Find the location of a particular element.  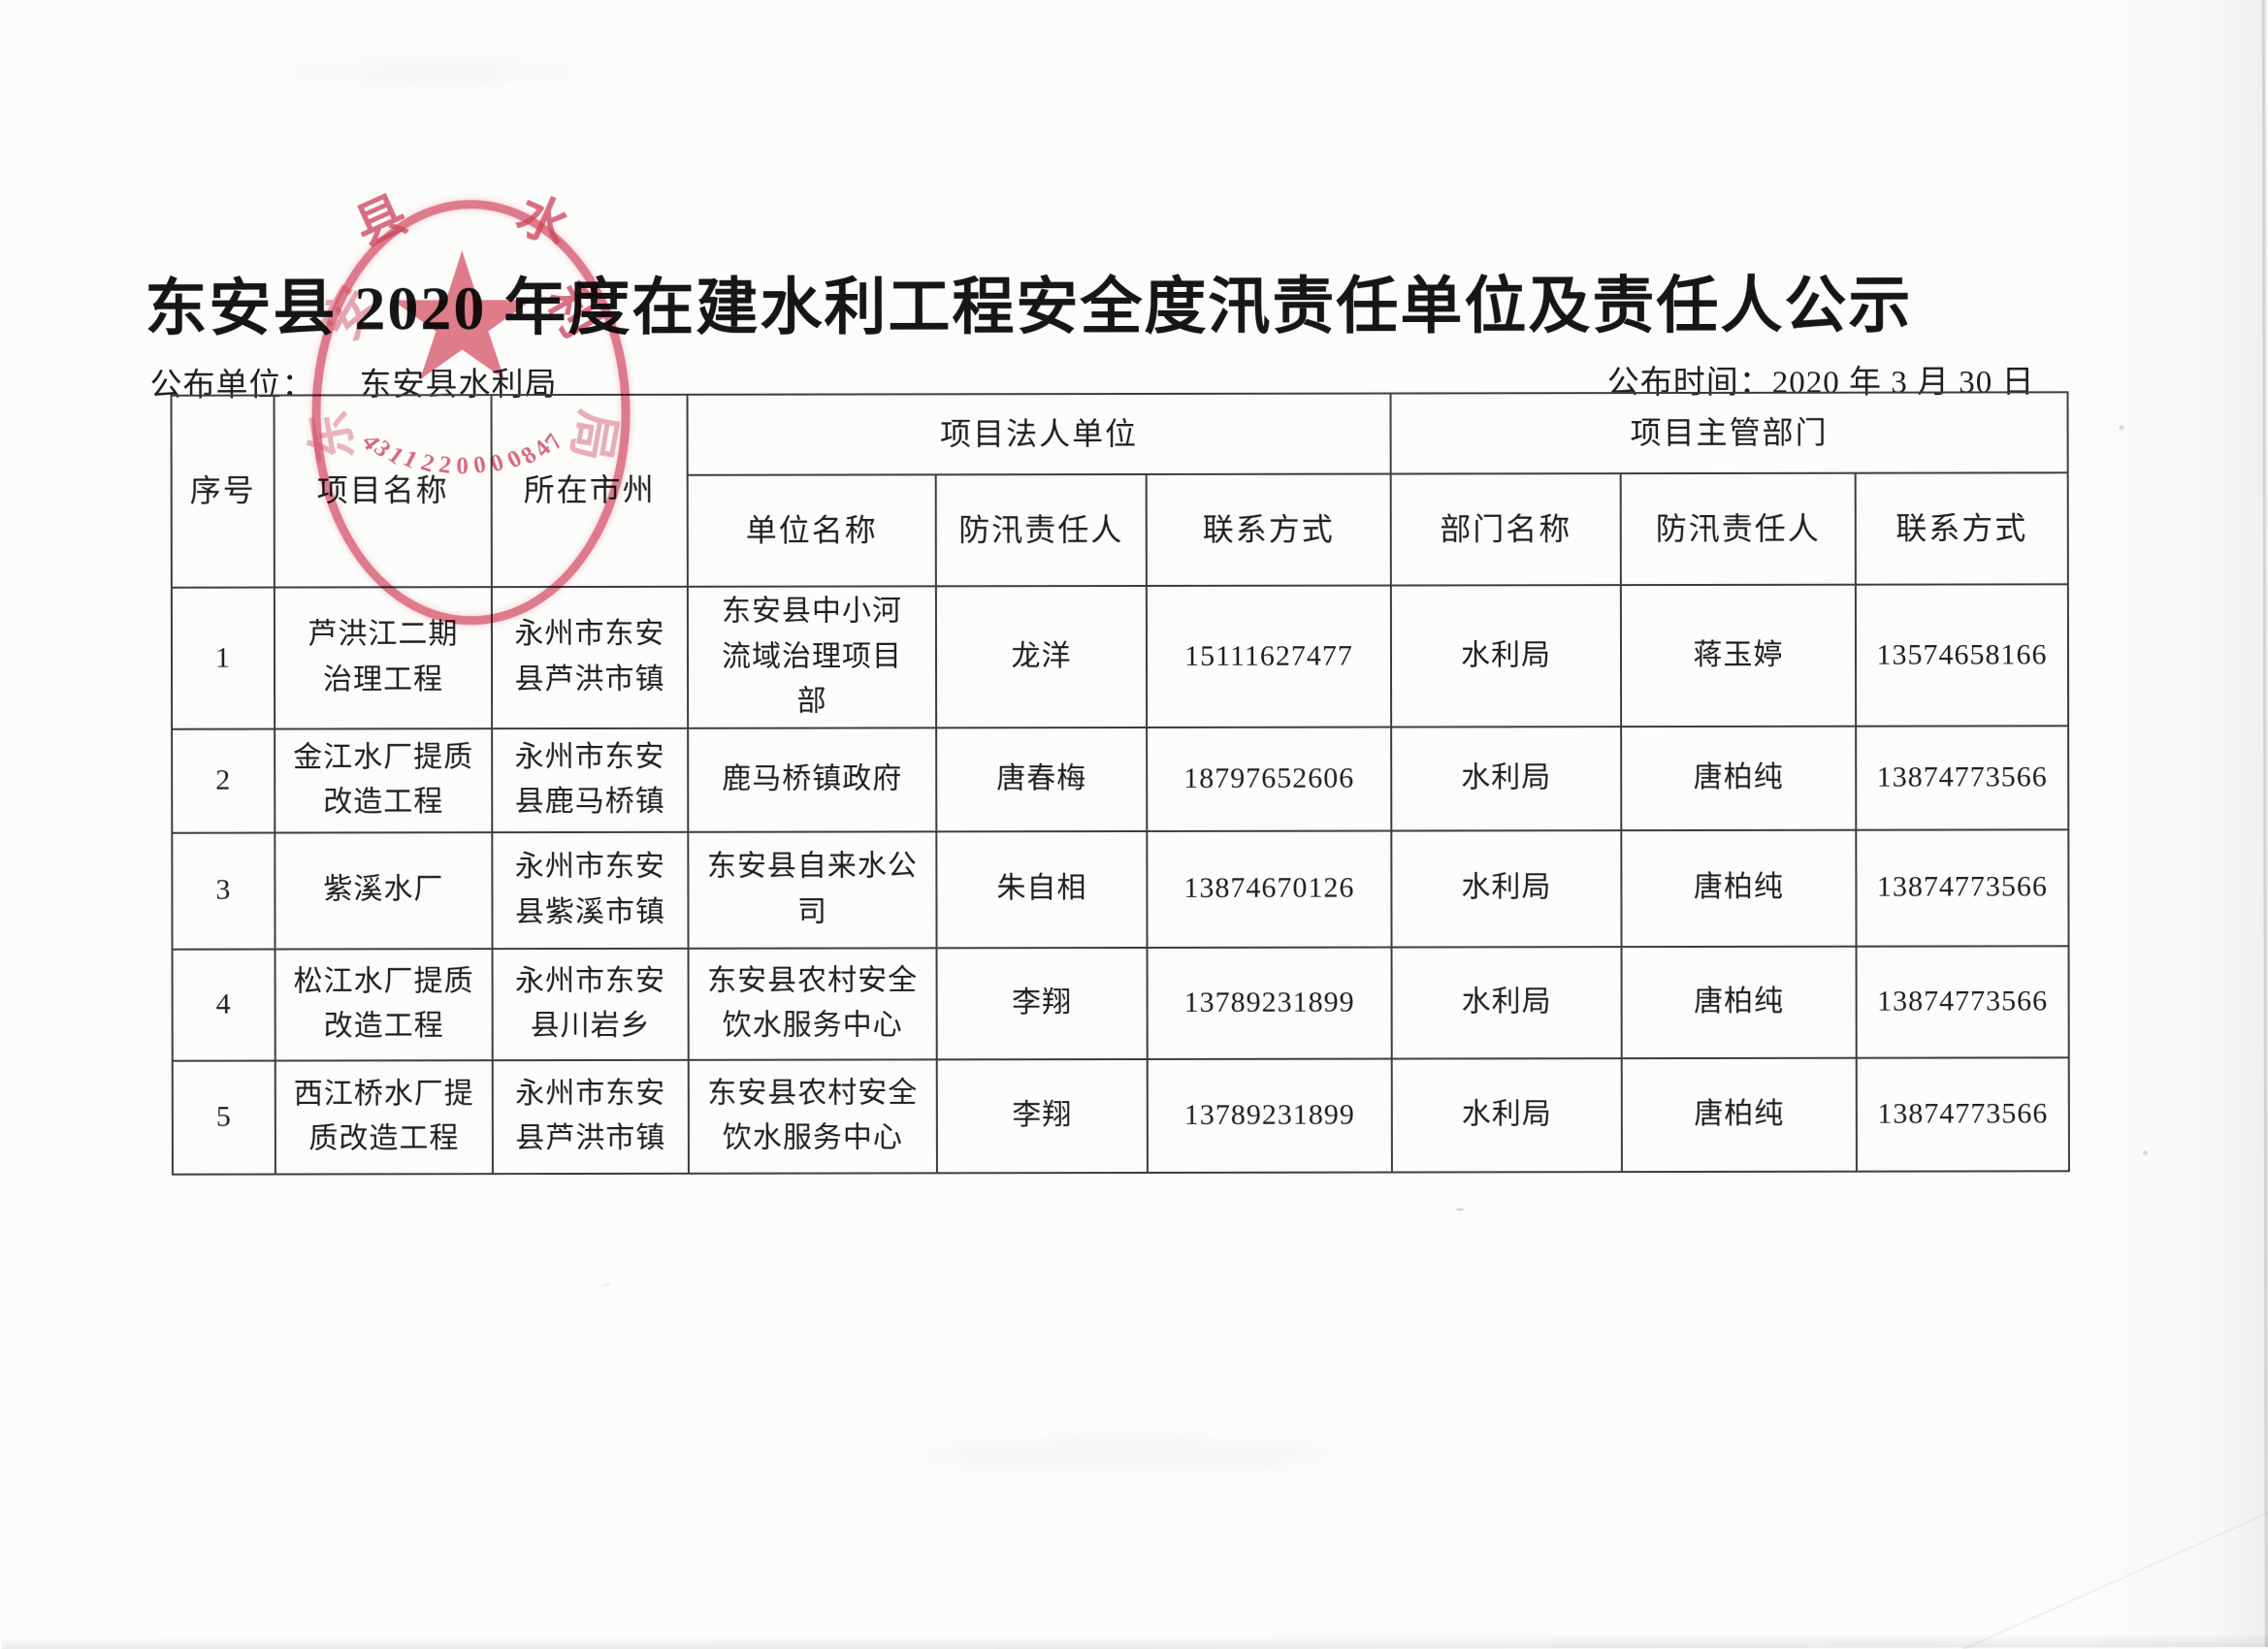

header-unit-name: 单位名称 is located at coordinates (811, 530).